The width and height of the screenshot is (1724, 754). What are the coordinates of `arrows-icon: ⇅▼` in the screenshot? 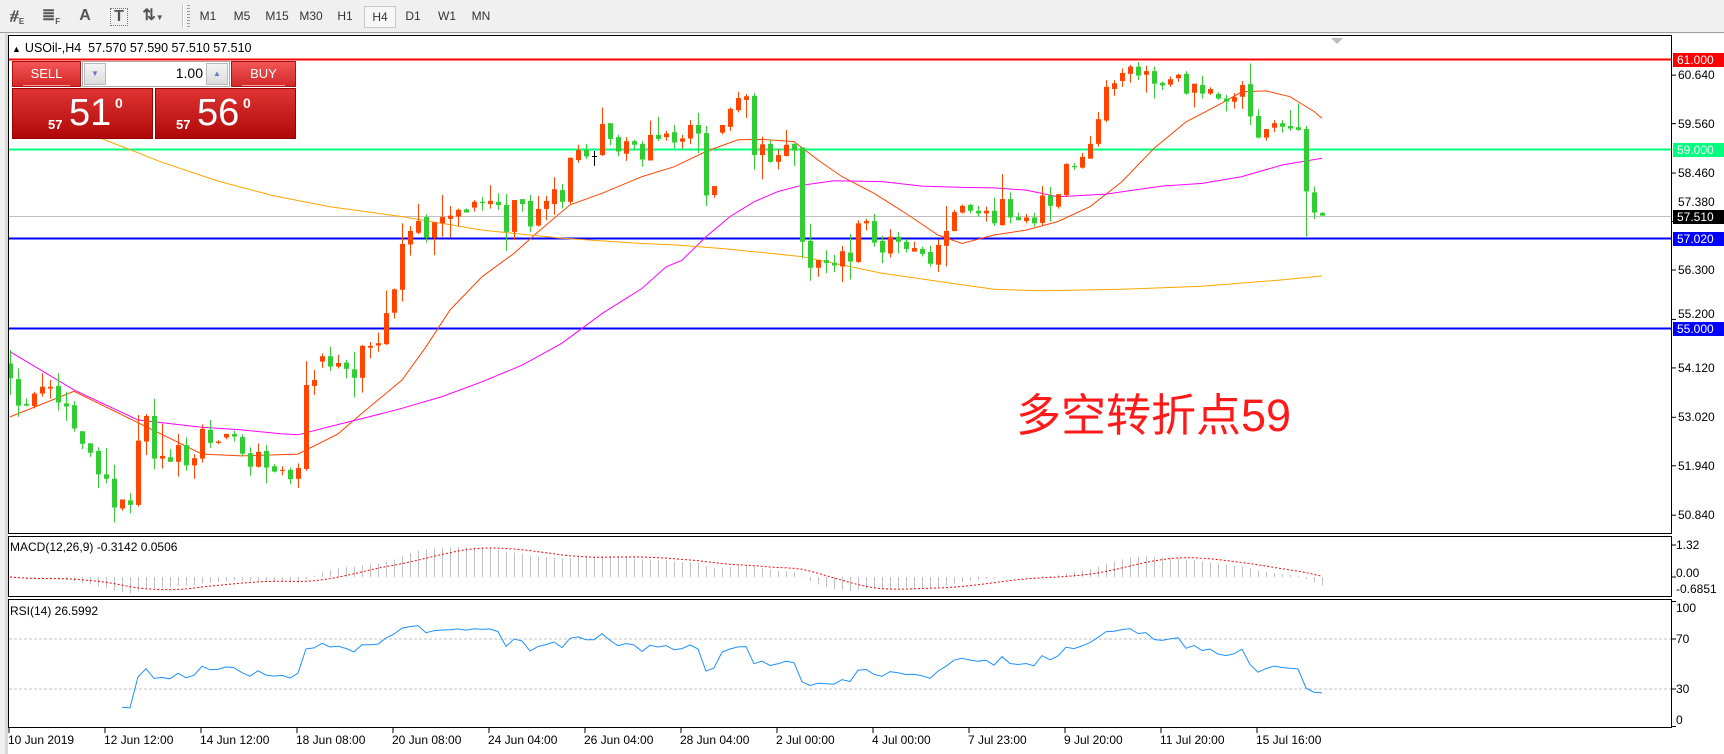 It's located at (153, 15).